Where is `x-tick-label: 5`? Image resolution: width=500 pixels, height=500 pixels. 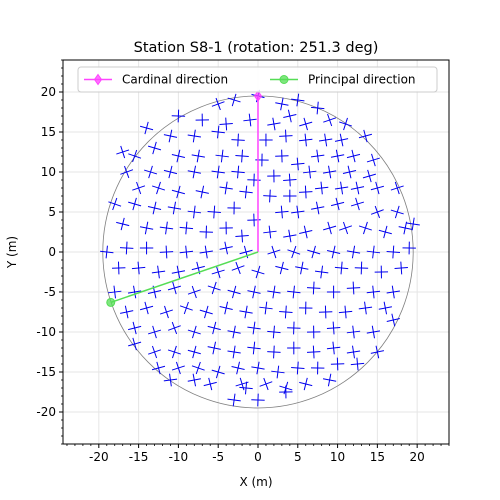 x-tick-label: 5 is located at coordinates (298, 457).